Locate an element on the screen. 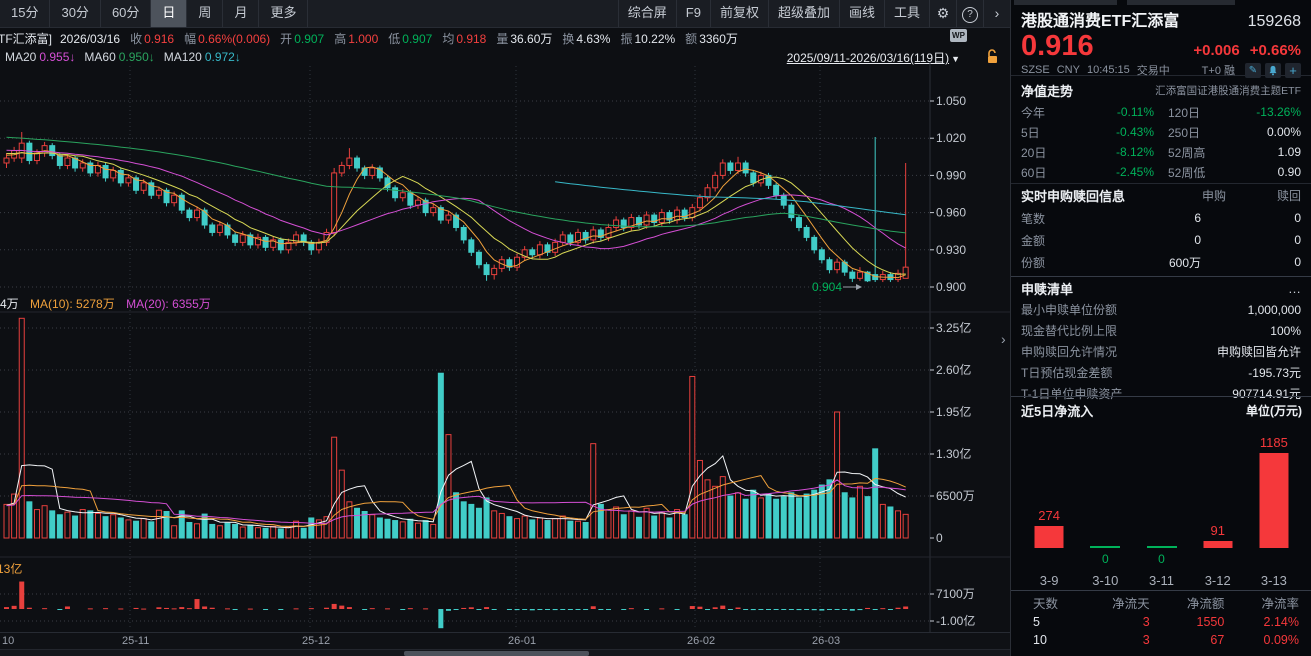 The height and width of the screenshot is (656, 1311). list-label: 最小申赎单位份额 is located at coordinates (1069, 310).